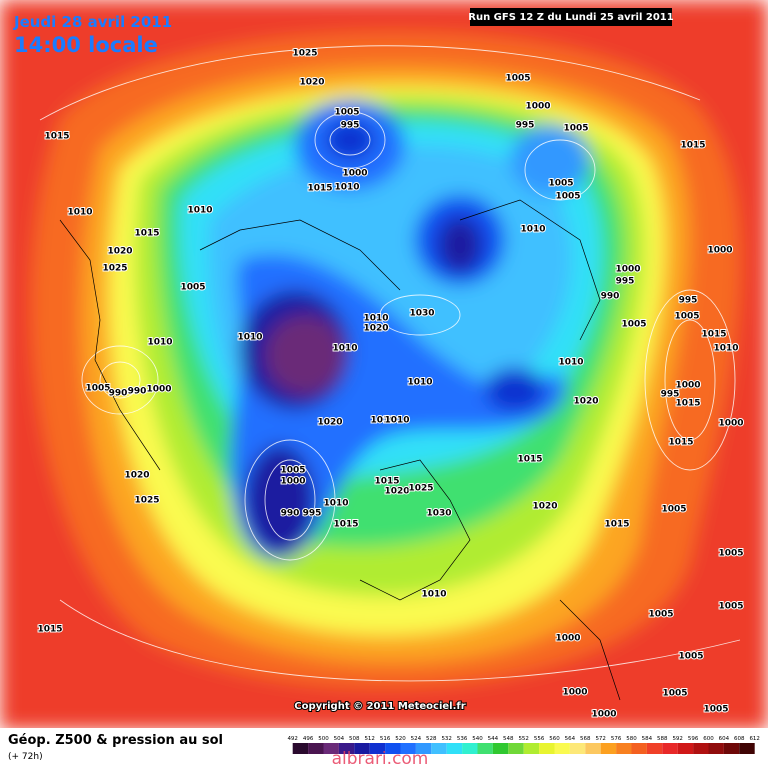  I want to click on colorbar-label: 536, so click(462, 739).